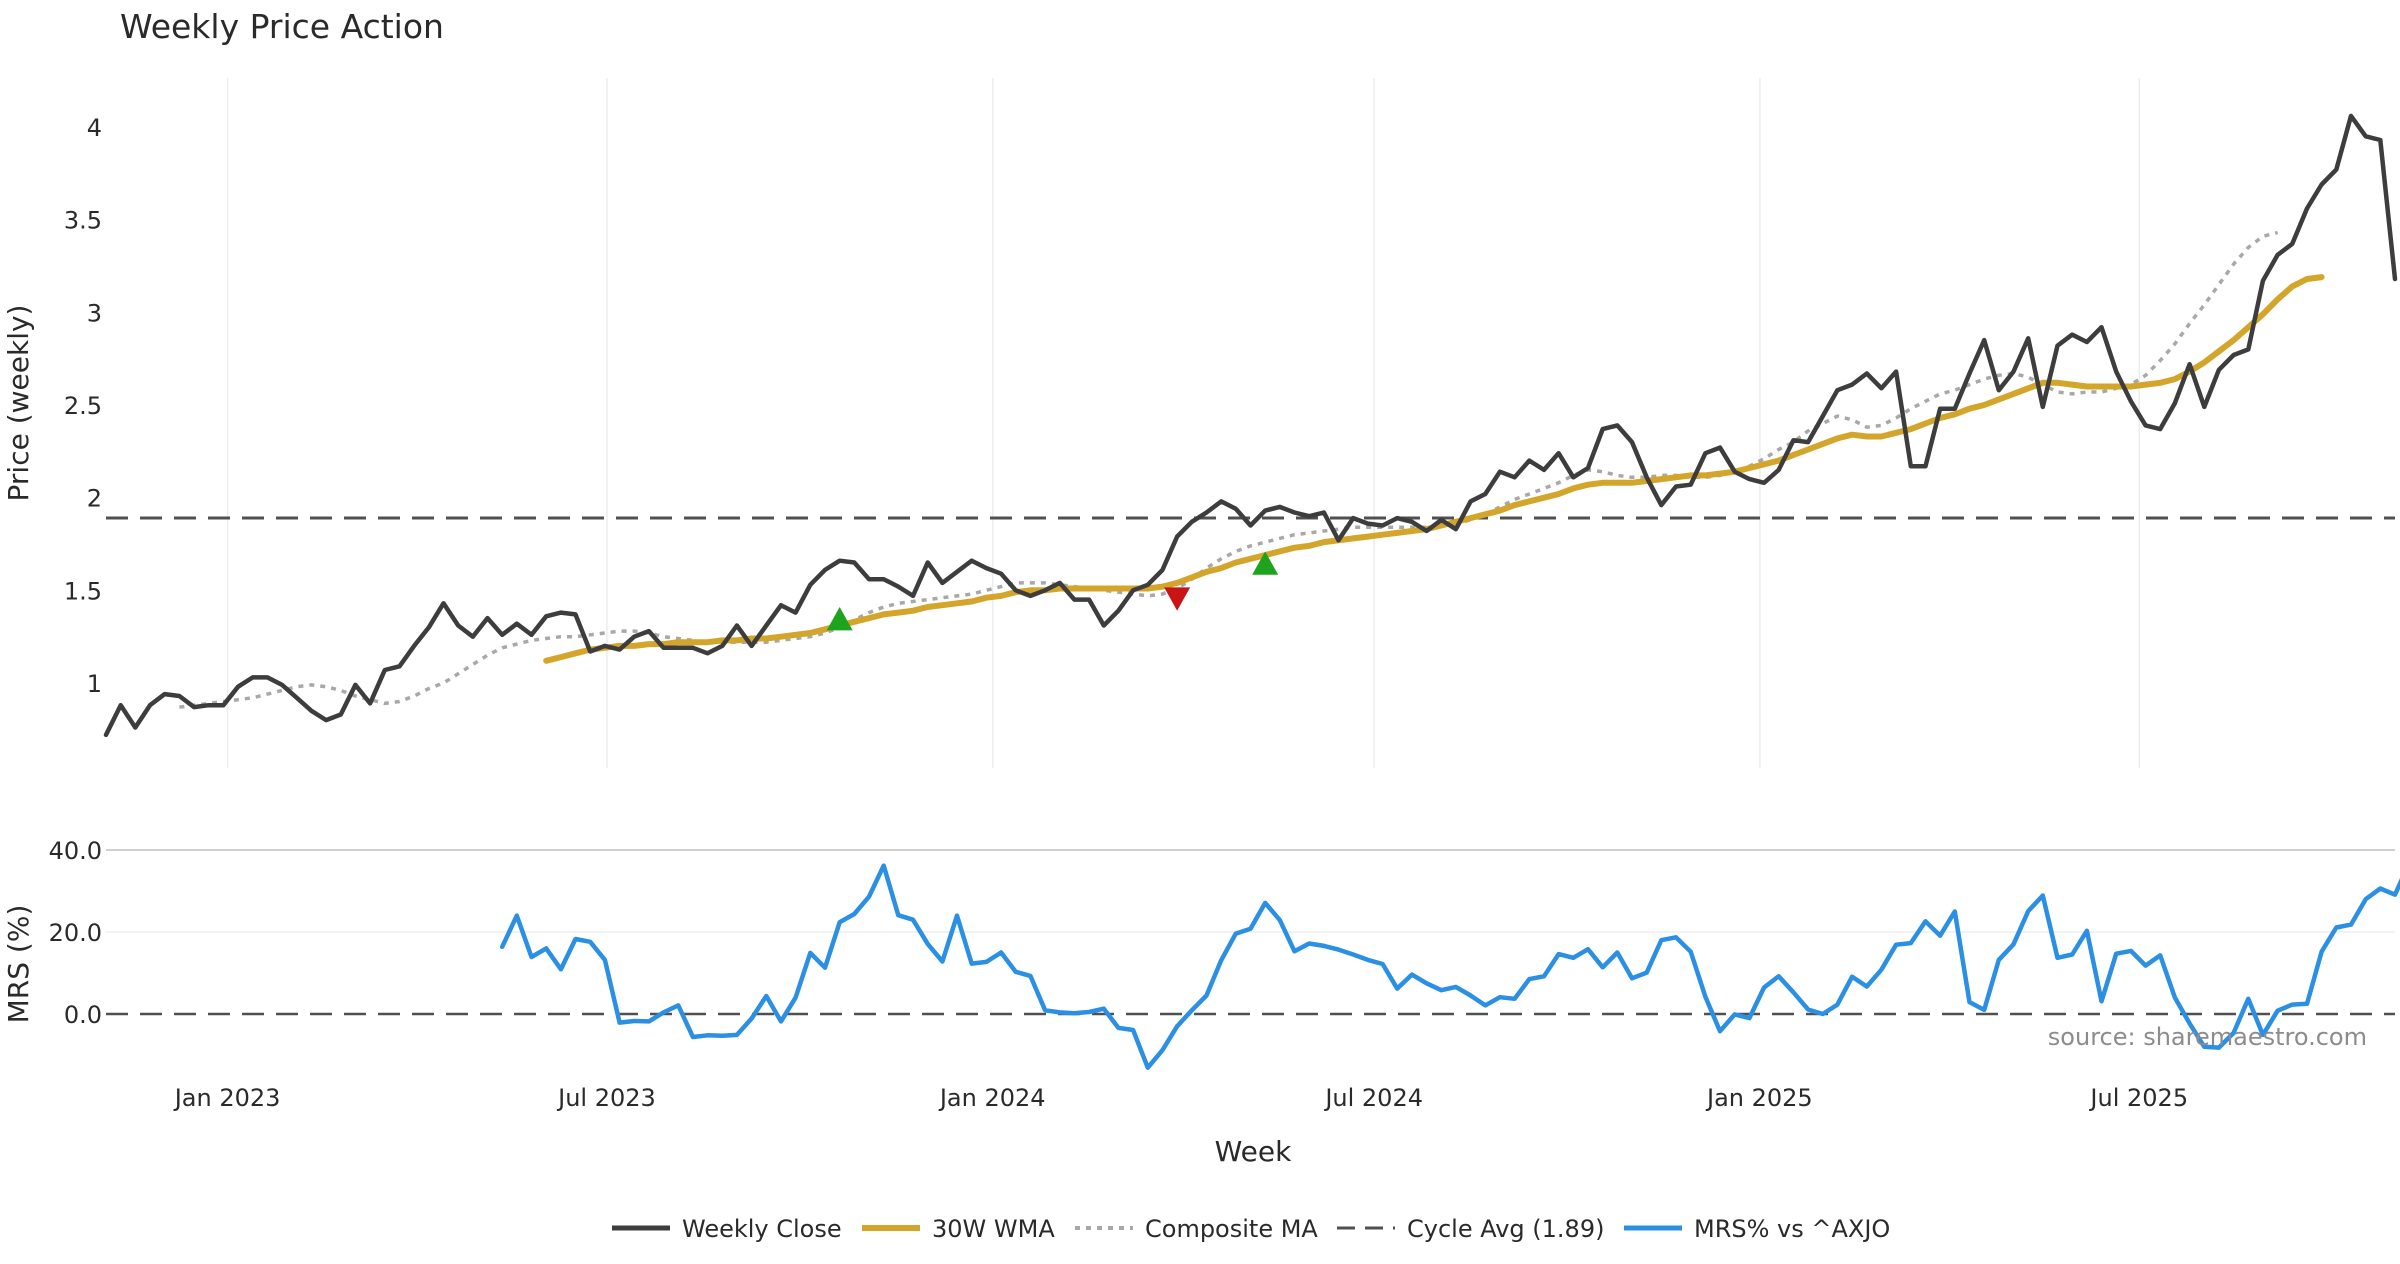 This screenshot has width=2400, height=1264. What do you see at coordinates (2207, 1037) in the screenshot?
I see `source-text: source: sharemaestro.com` at bounding box center [2207, 1037].